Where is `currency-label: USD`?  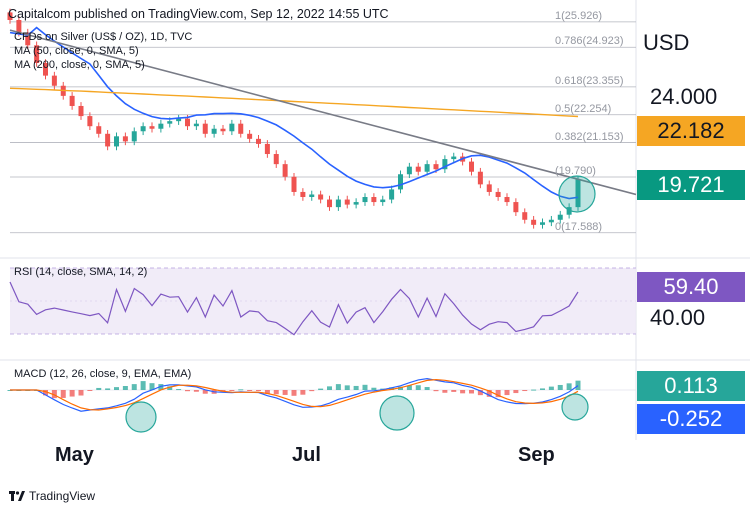 currency-label: USD is located at coordinates (666, 42).